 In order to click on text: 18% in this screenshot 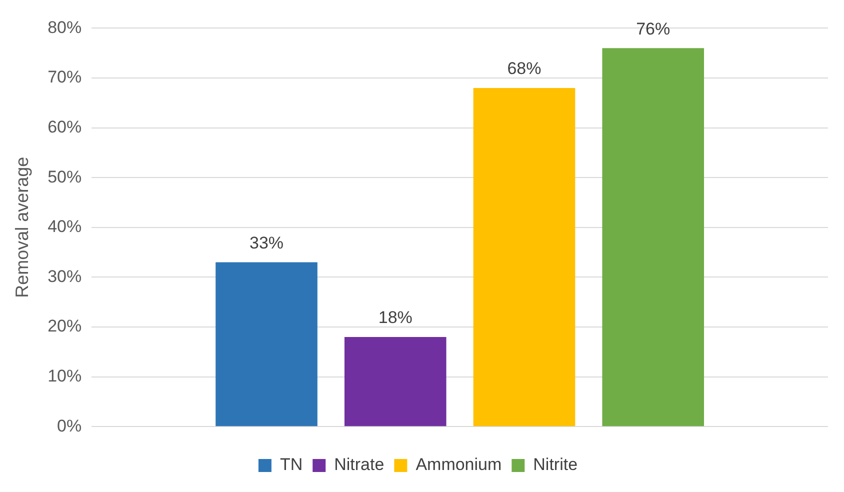, I will do `click(395, 318)`.